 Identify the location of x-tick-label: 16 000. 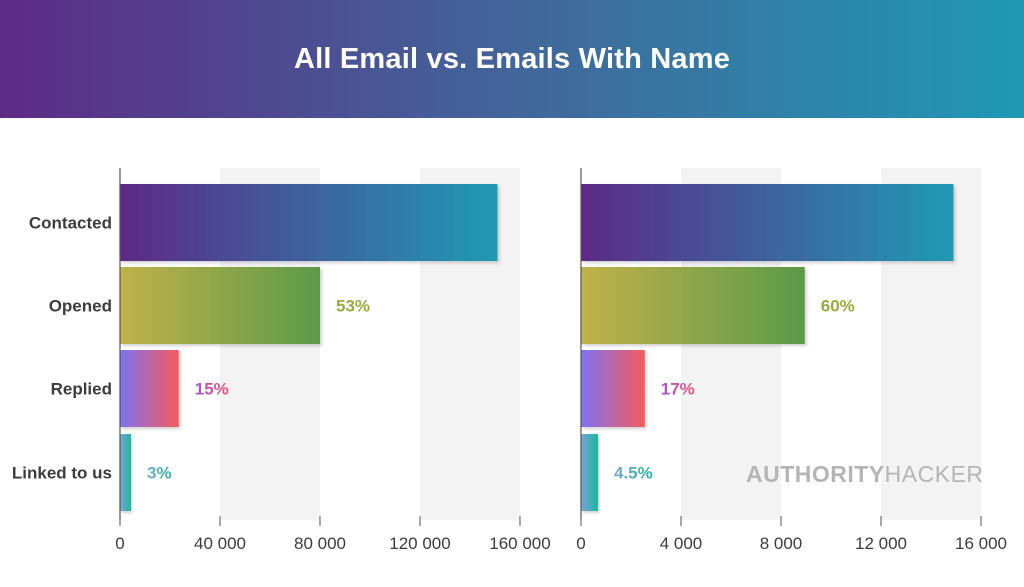
(981, 543).